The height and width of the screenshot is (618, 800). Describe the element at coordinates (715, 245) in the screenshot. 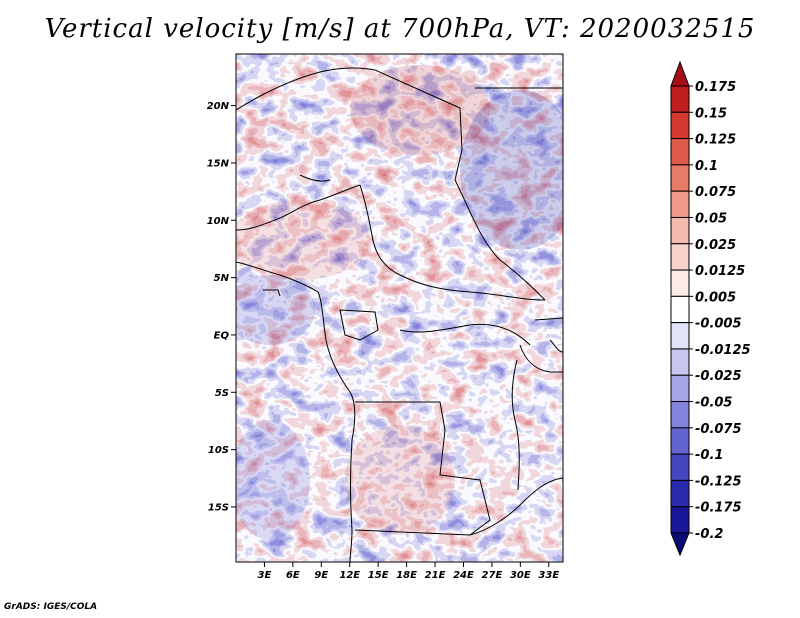

I see `colorbar-label: 0.025` at that location.